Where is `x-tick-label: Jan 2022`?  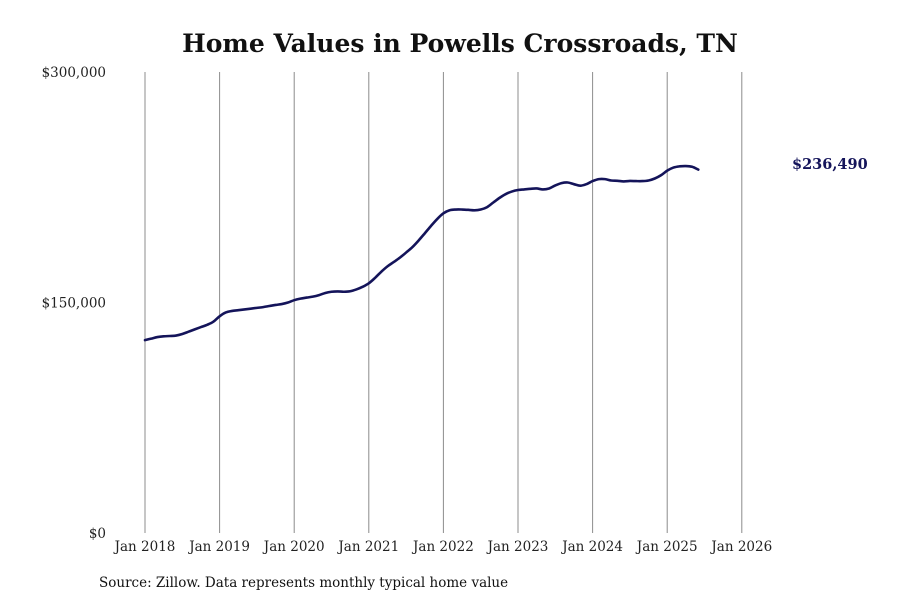 x-tick-label: Jan 2022 is located at coordinates (442, 547).